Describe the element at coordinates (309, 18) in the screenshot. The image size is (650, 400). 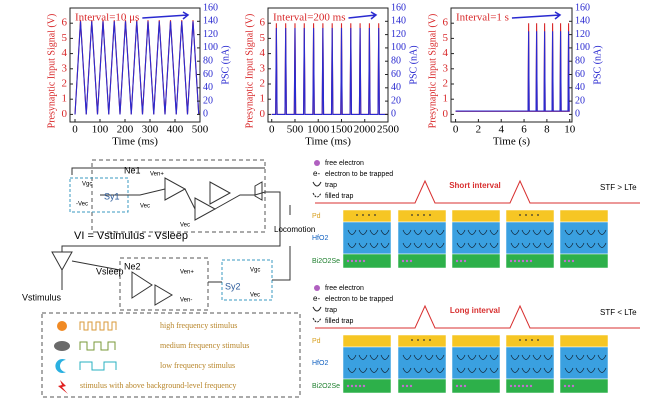
I see `annotation: Interval=200 ms` at that location.